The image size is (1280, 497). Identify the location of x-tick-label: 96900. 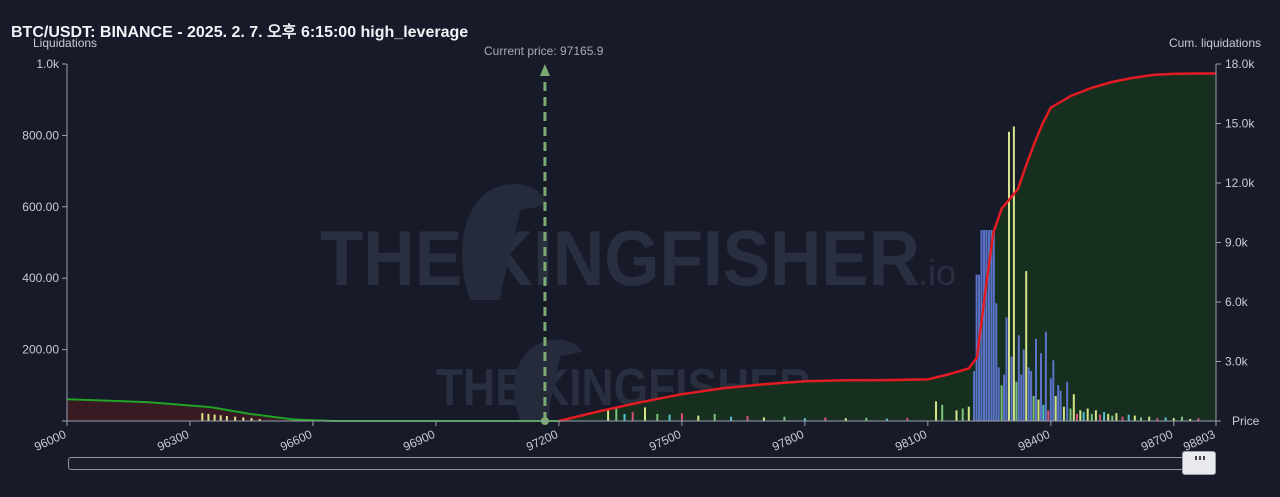
(419, 440).